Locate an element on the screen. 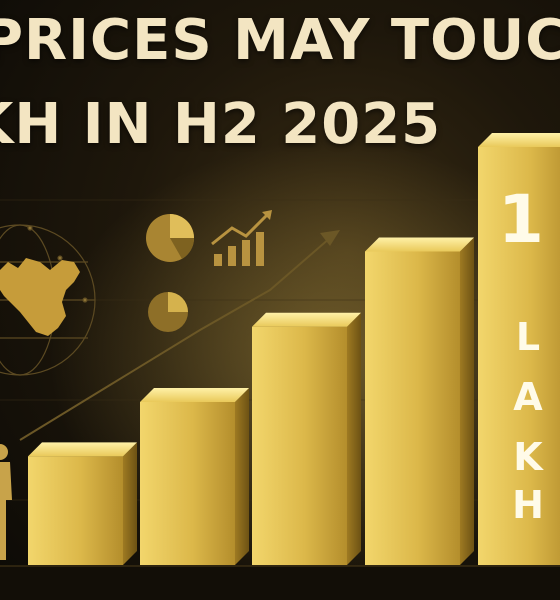  person-icon is located at coordinates (6, 502).